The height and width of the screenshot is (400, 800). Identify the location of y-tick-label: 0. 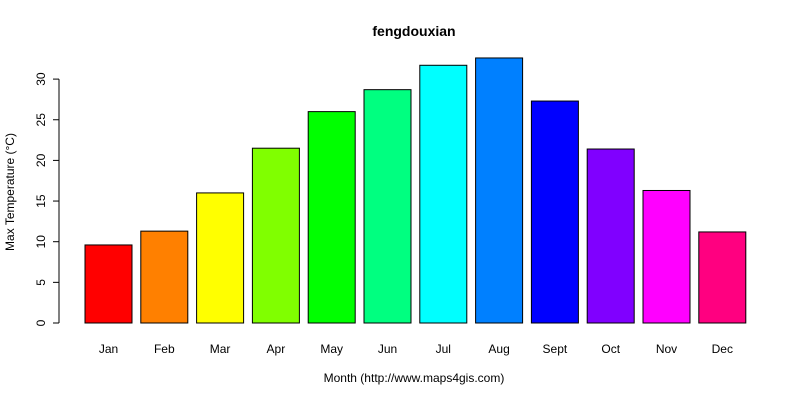
(41, 322).